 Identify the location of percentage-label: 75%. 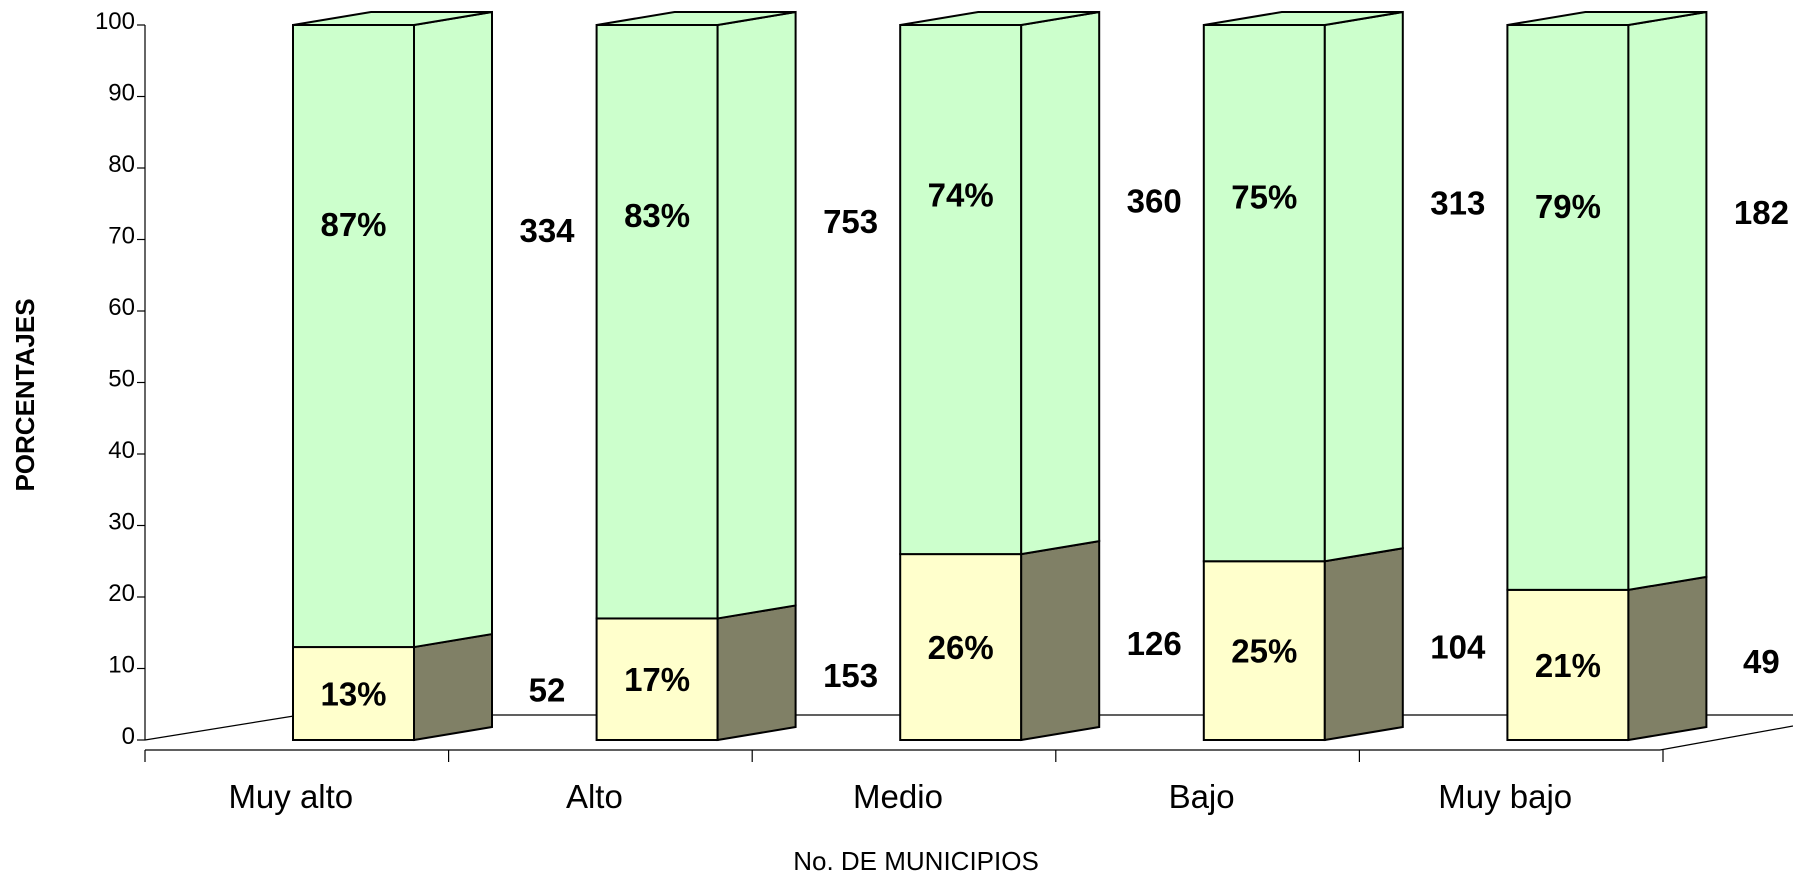
(1264, 197).